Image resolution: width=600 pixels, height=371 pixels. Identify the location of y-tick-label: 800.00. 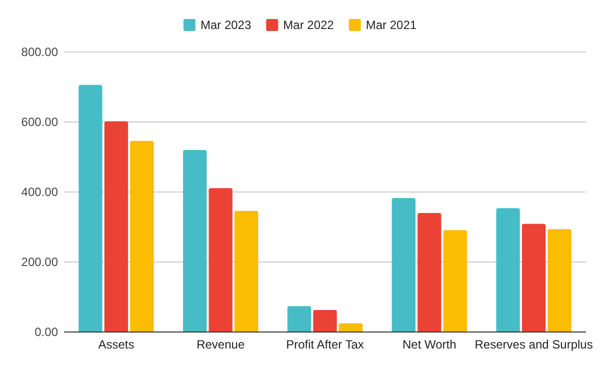
(39, 51).